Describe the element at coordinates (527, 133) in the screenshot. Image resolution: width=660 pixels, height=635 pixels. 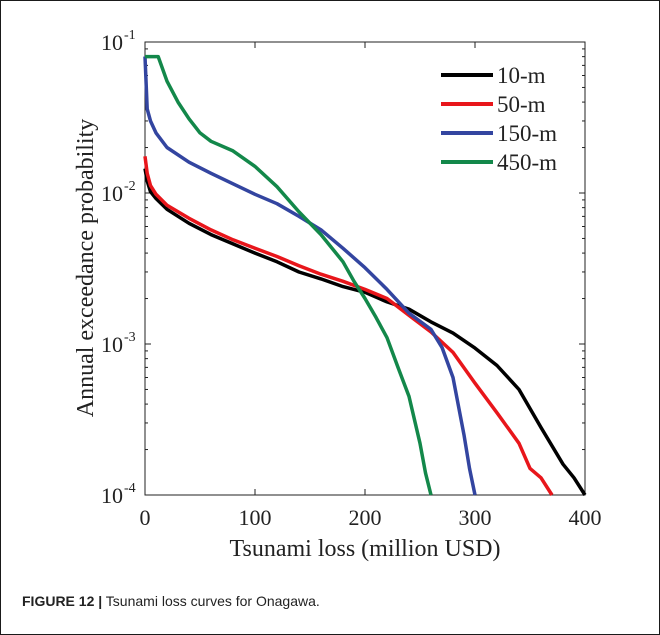
I see `legend-label: 150-m` at that location.